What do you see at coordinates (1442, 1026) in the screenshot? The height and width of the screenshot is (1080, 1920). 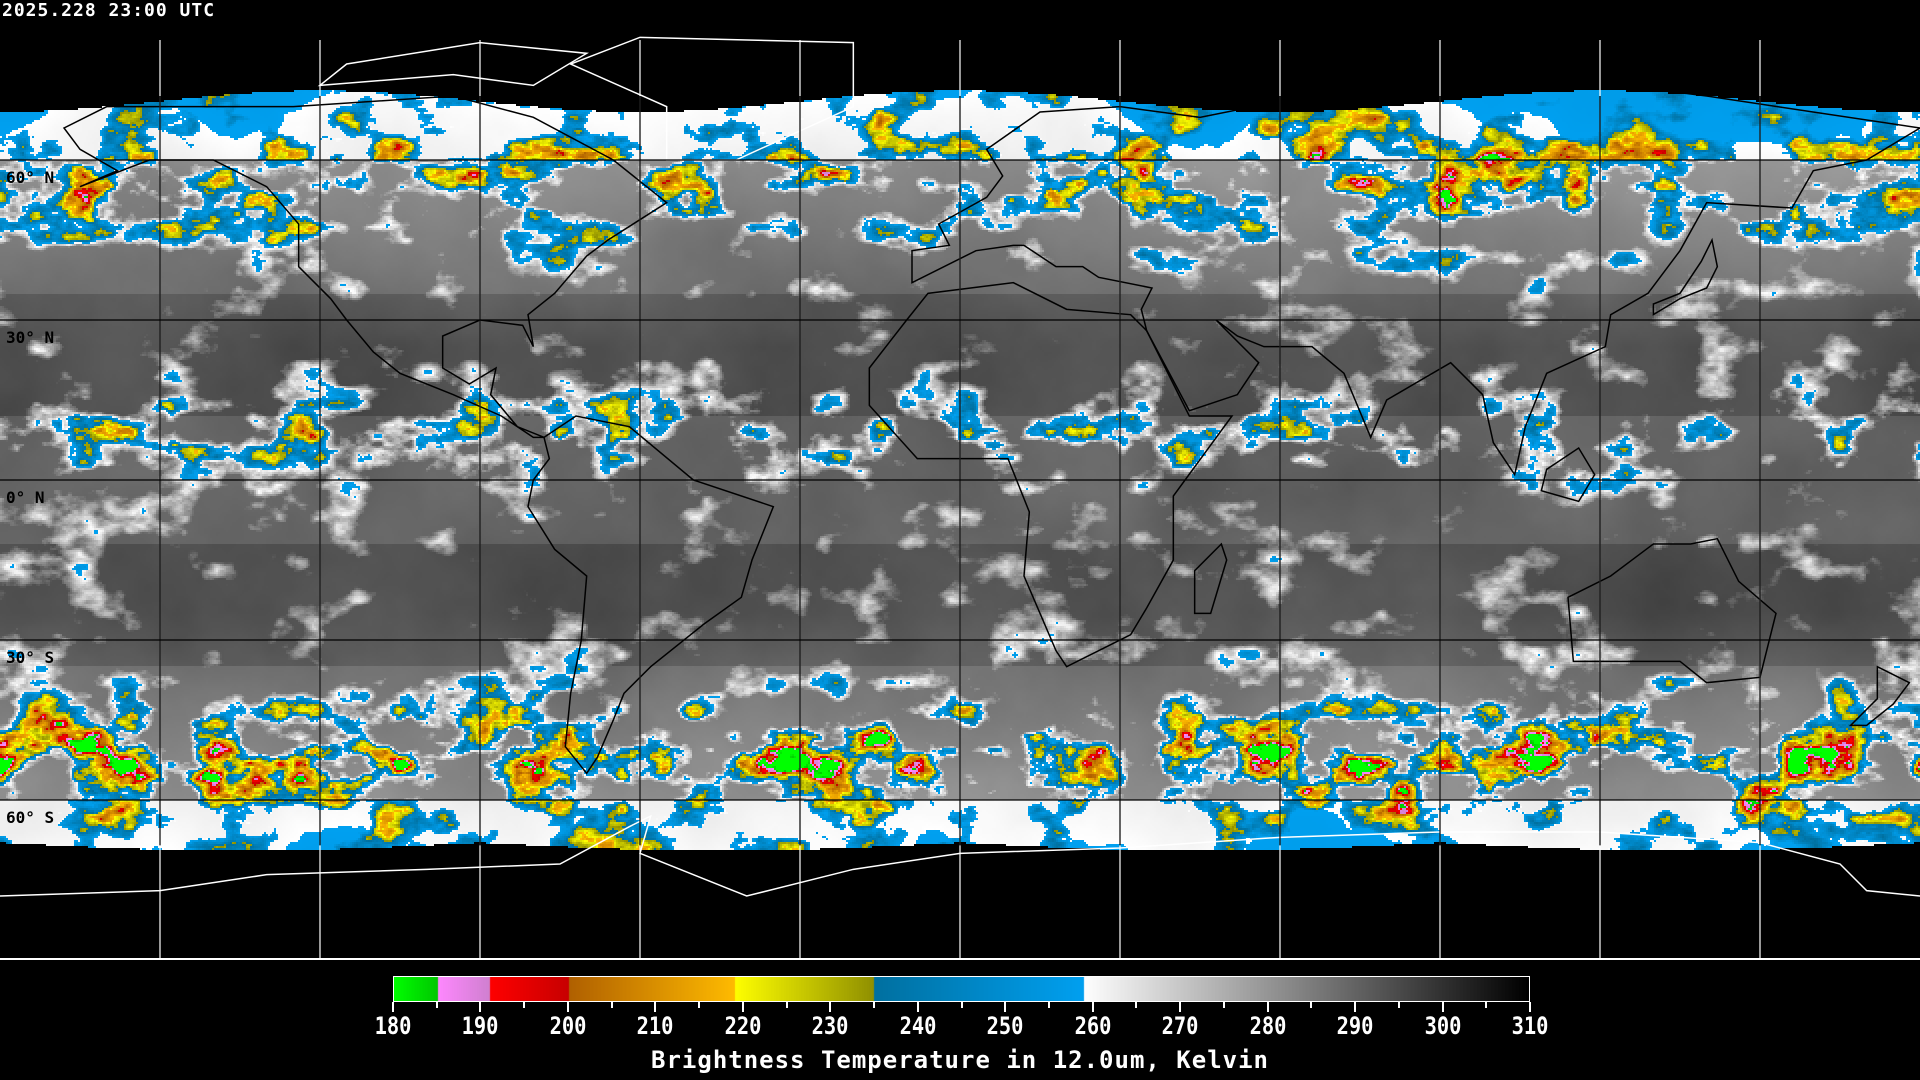 I see `tick-label: 300` at bounding box center [1442, 1026].